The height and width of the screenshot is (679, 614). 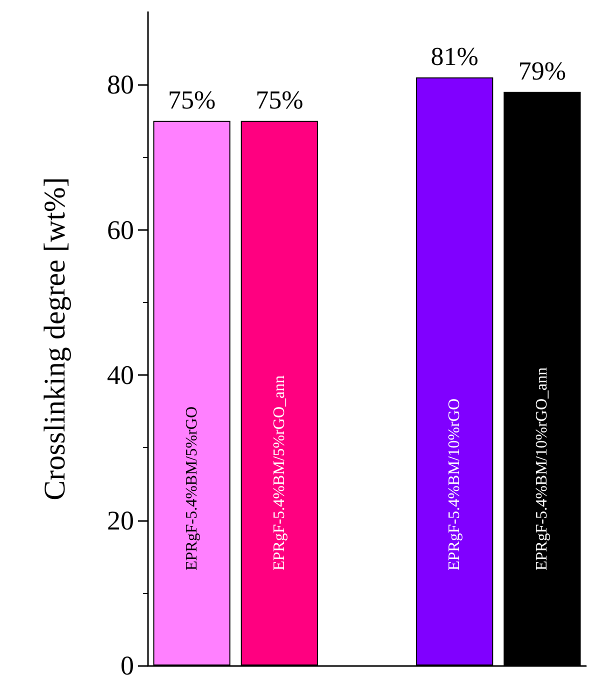 I want to click on y-tick-label: 0, so click(x=127, y=664).